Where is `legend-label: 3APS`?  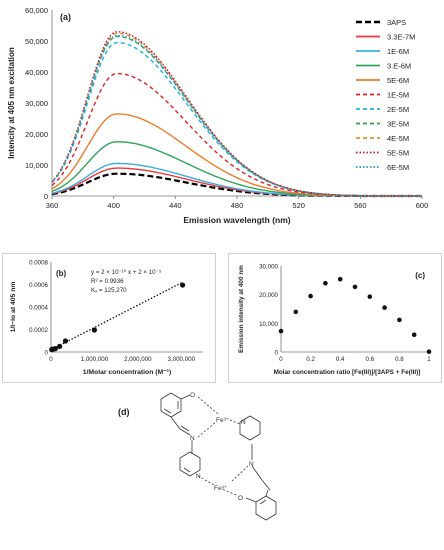
legend-label: 3APS is located at coordinates (396, 22).